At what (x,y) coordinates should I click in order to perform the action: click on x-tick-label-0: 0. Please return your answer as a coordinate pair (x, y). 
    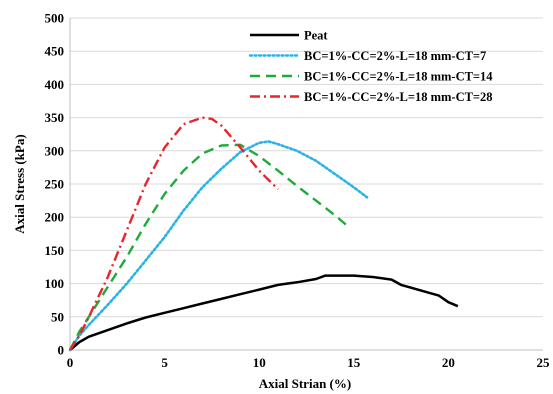
    Looking at the image, I should click on (70, 362).